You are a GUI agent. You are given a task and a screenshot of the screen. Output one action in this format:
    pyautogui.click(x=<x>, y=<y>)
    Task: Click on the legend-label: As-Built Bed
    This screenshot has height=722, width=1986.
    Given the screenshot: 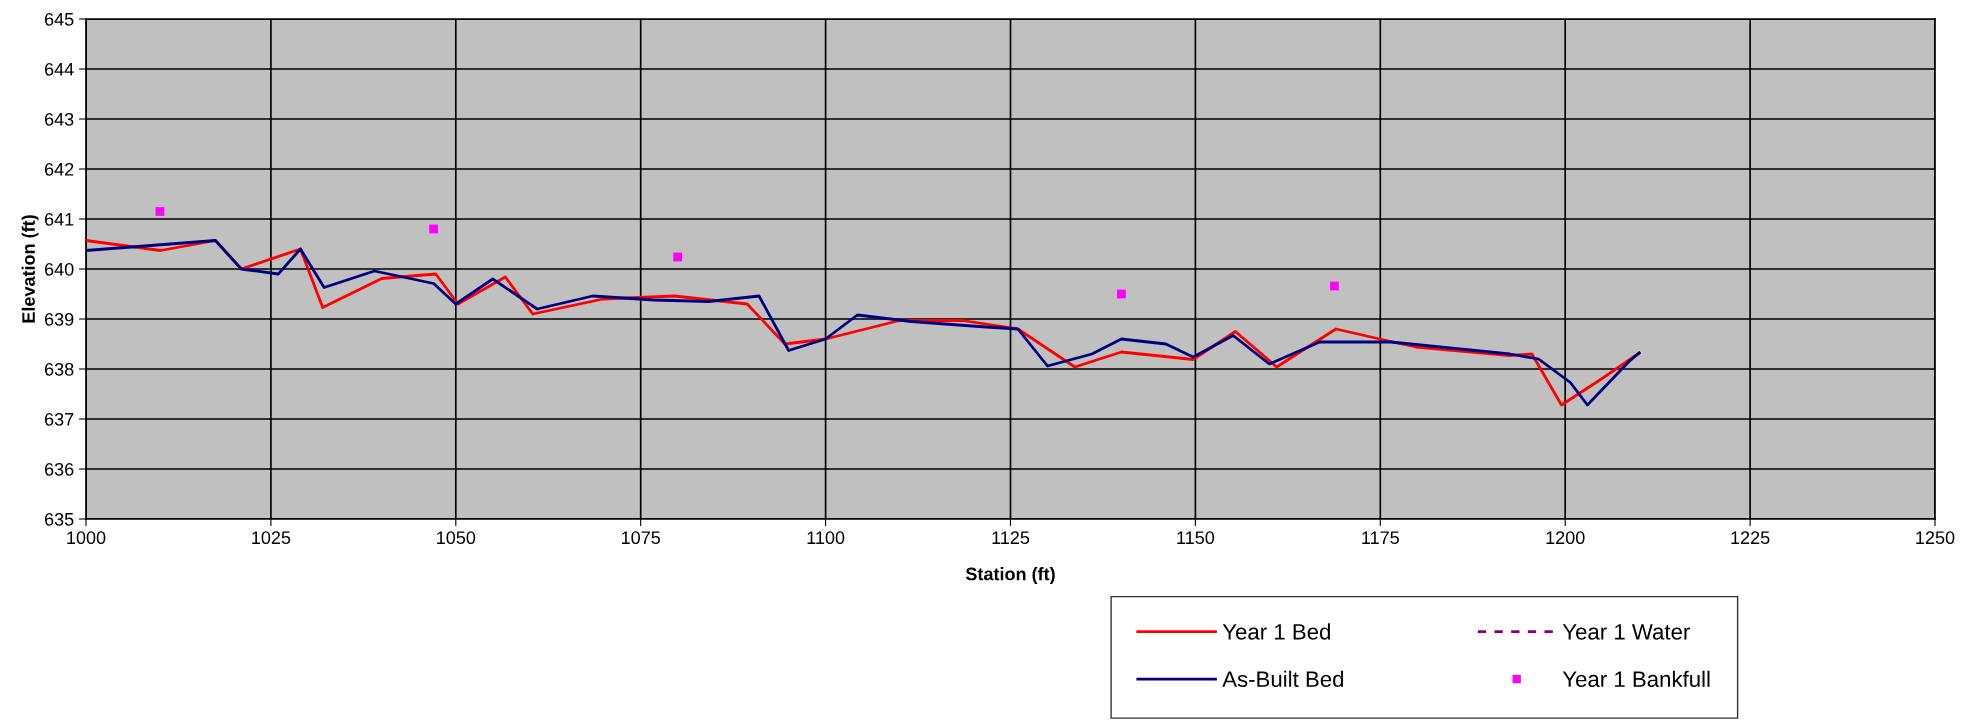 What is the action you would take?
    pyautogui.click(x=1283, y=679)
    